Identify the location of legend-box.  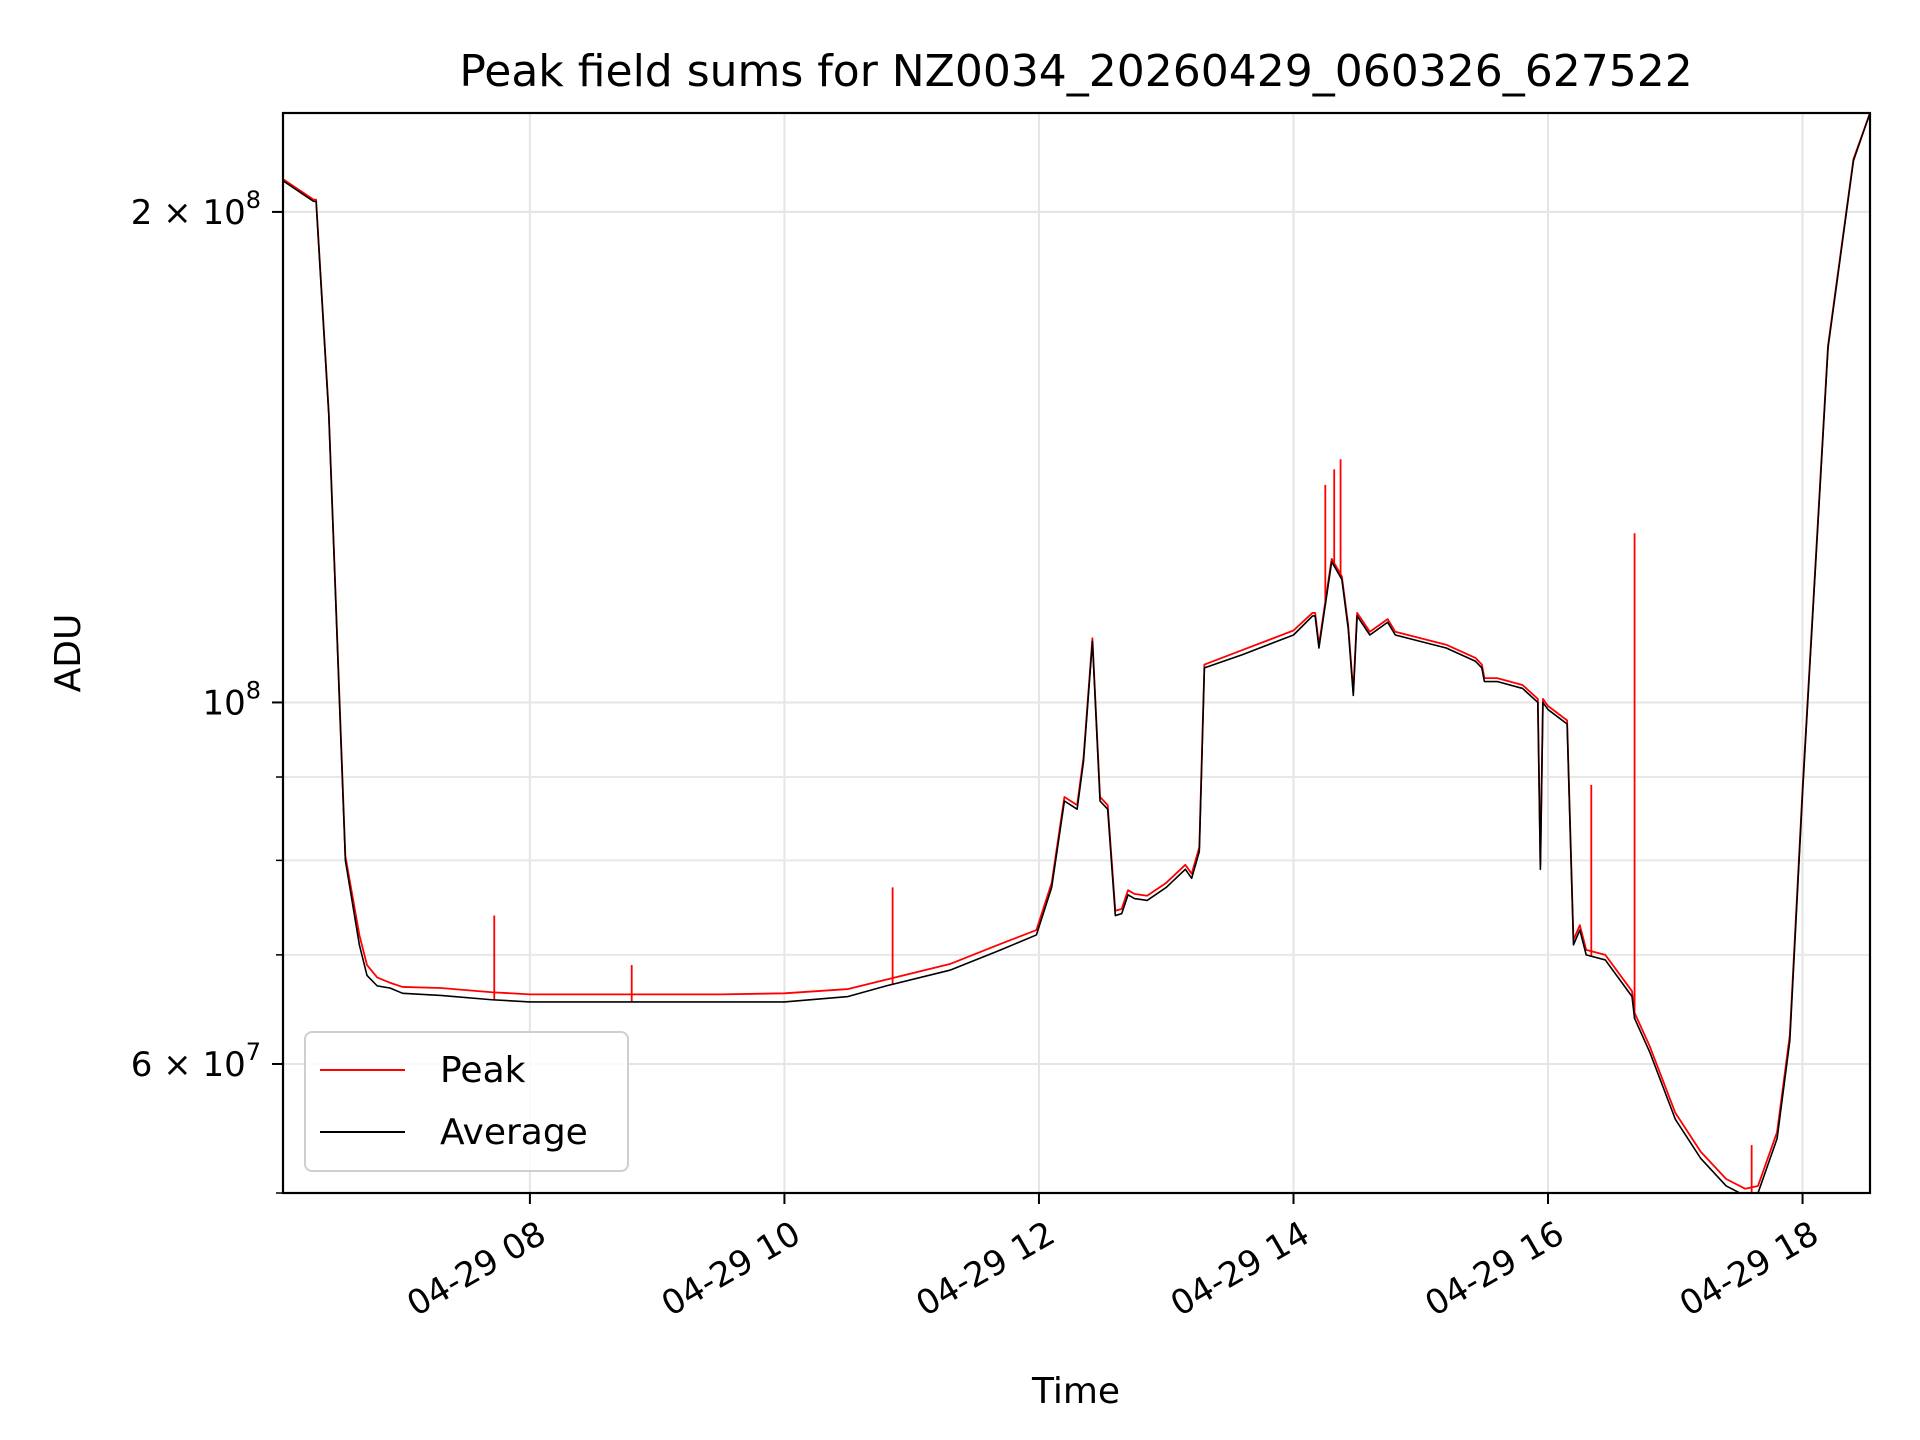
(466, 1101).